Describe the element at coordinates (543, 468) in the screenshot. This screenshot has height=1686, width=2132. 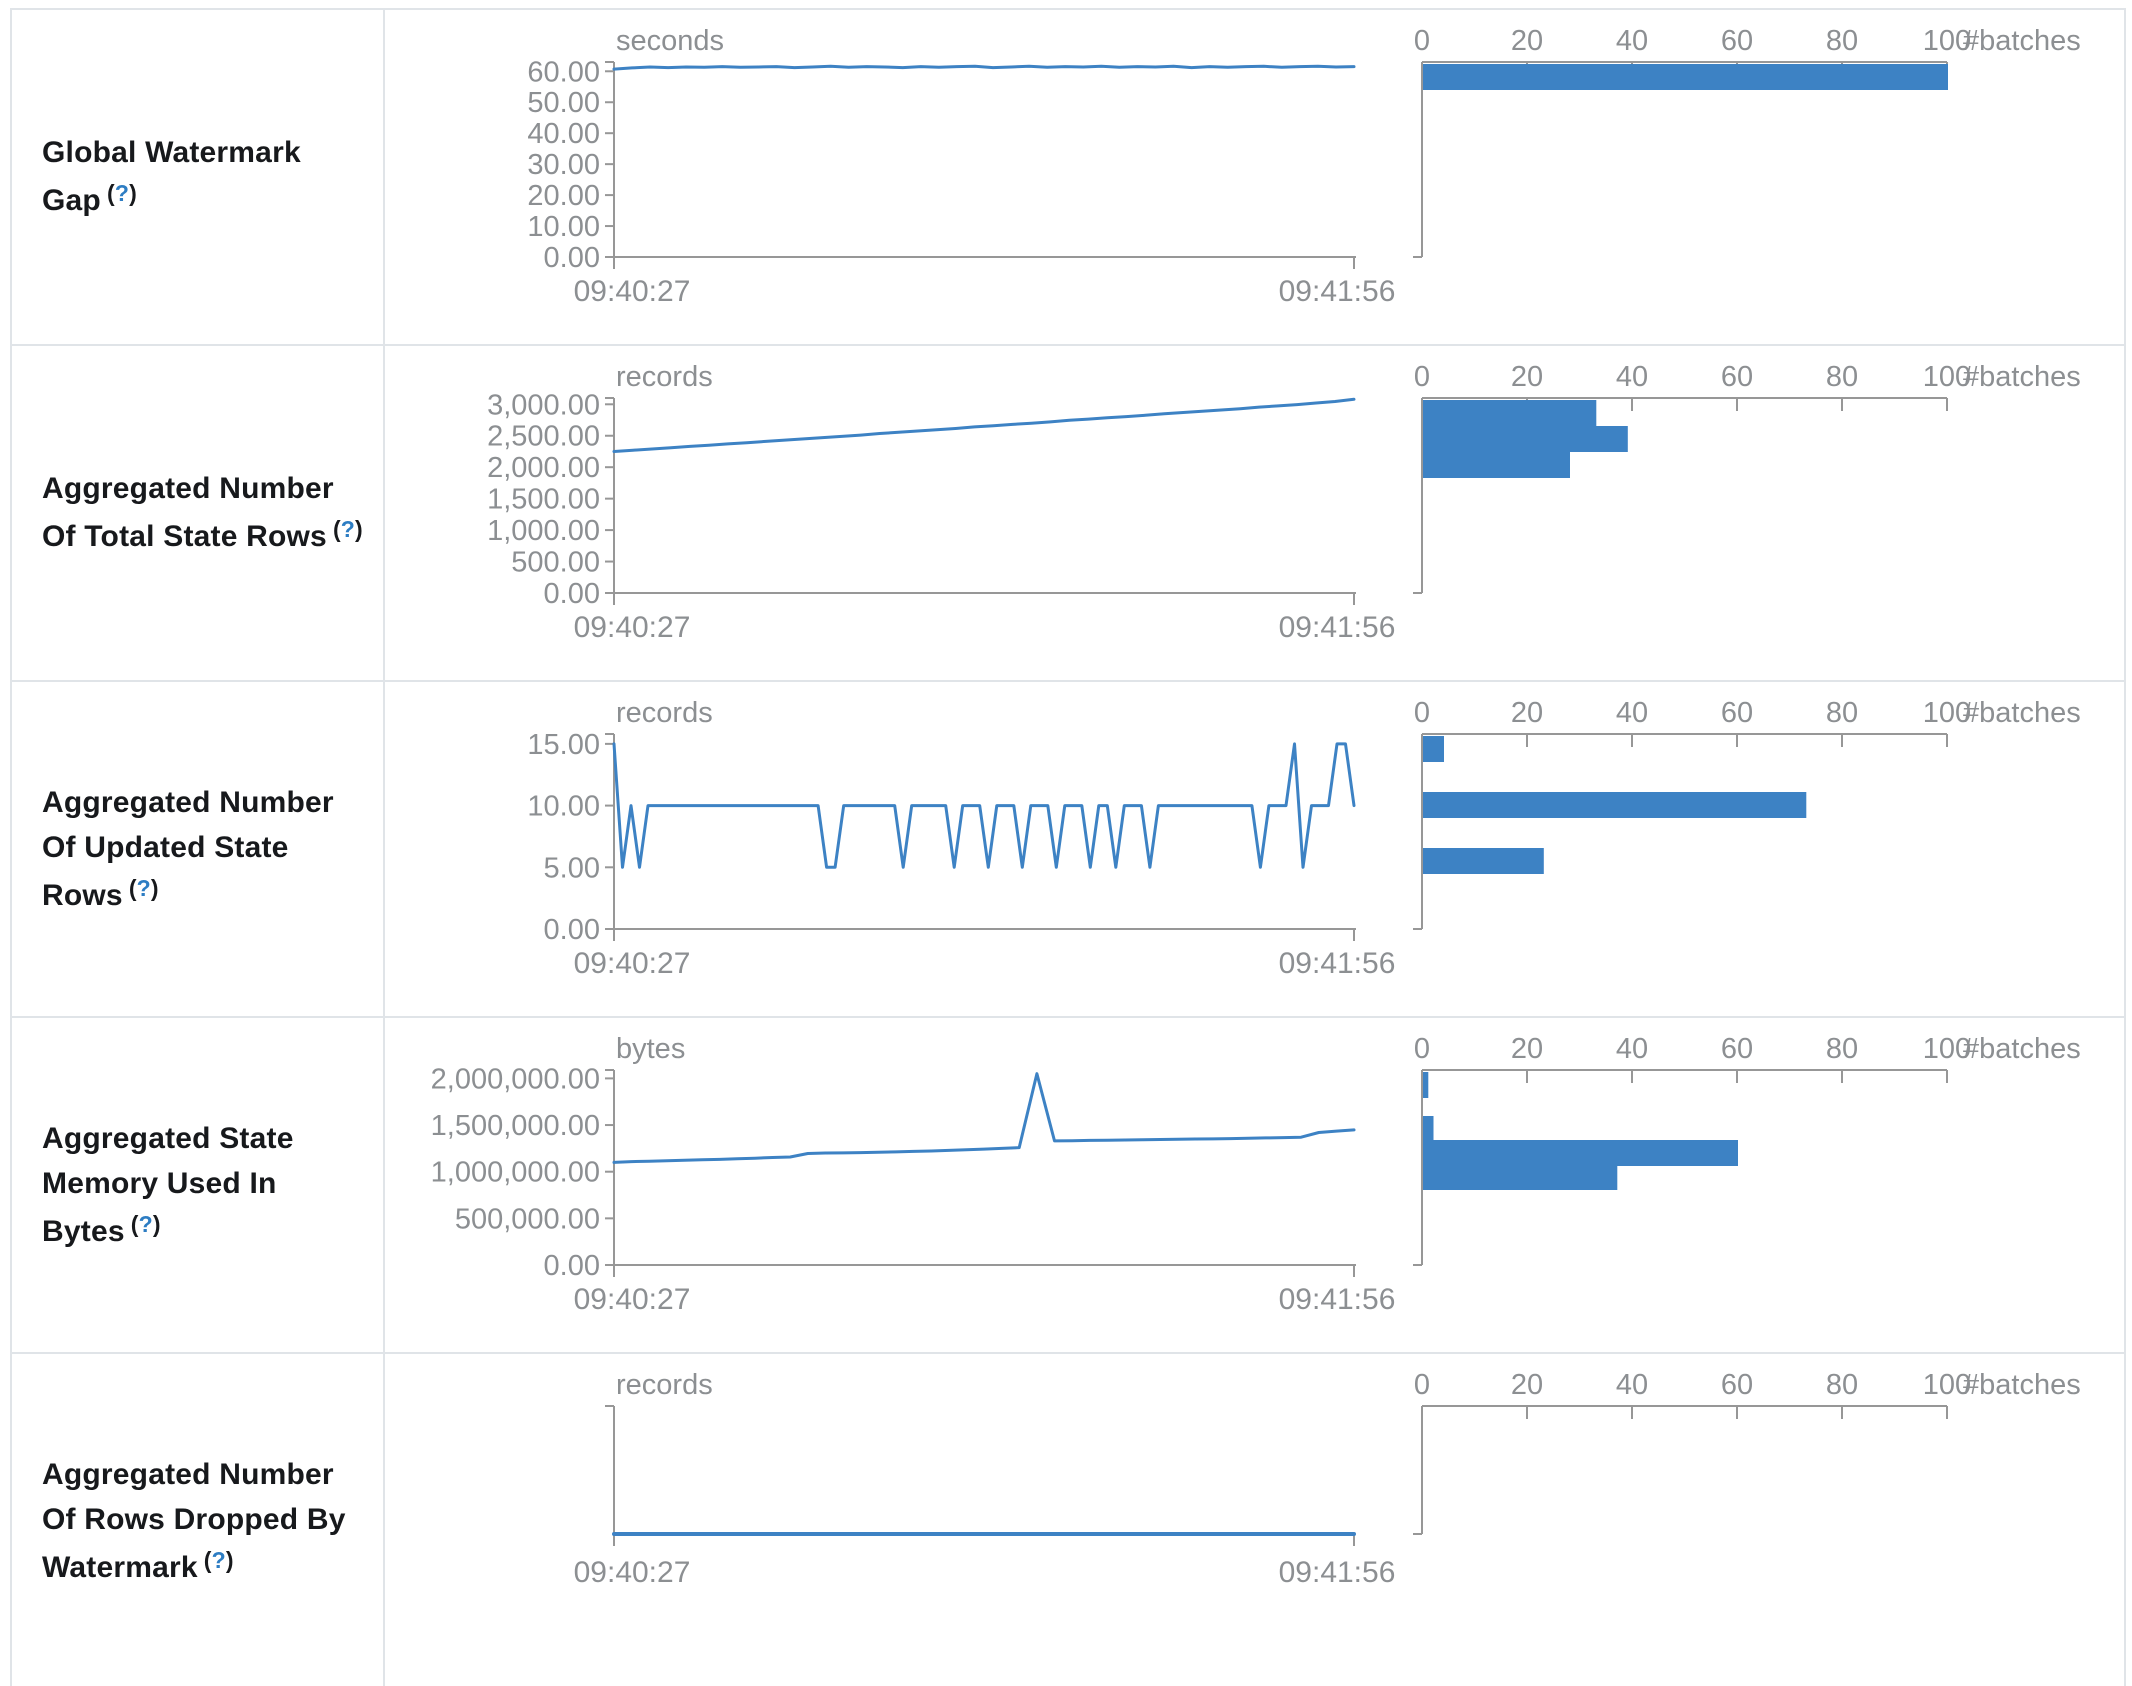
I see `y-axis-tick-label: 2,000.00` at that location.